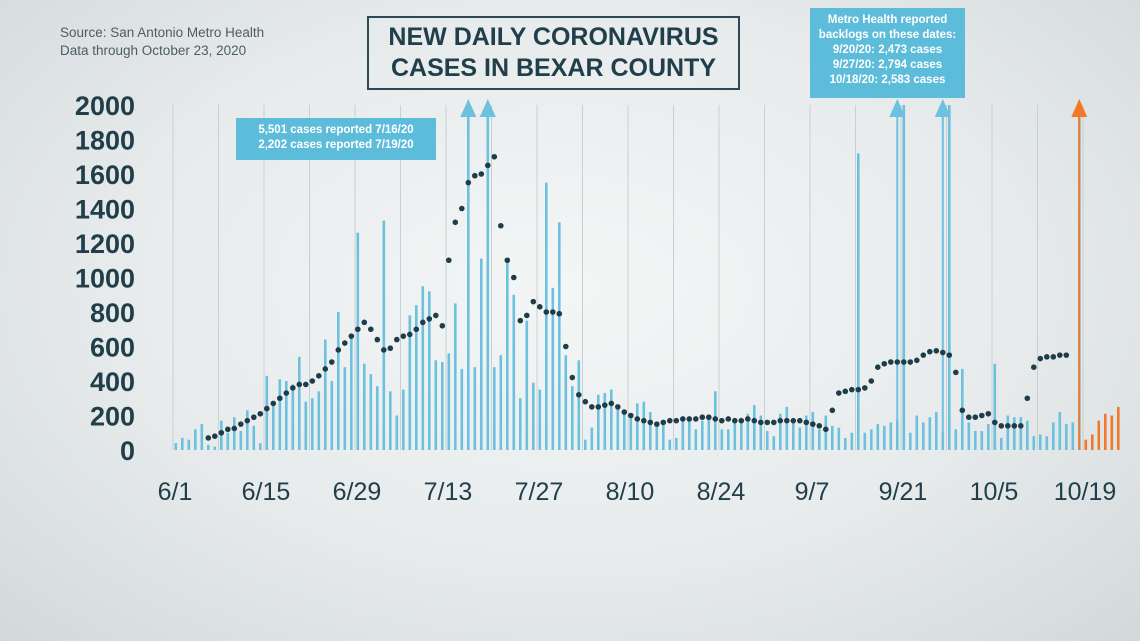 The image size is (1140, 641). Describe the element at coordinates (721, 492) in the screenshot. I see `x-tick-label: 8/24` at that location.